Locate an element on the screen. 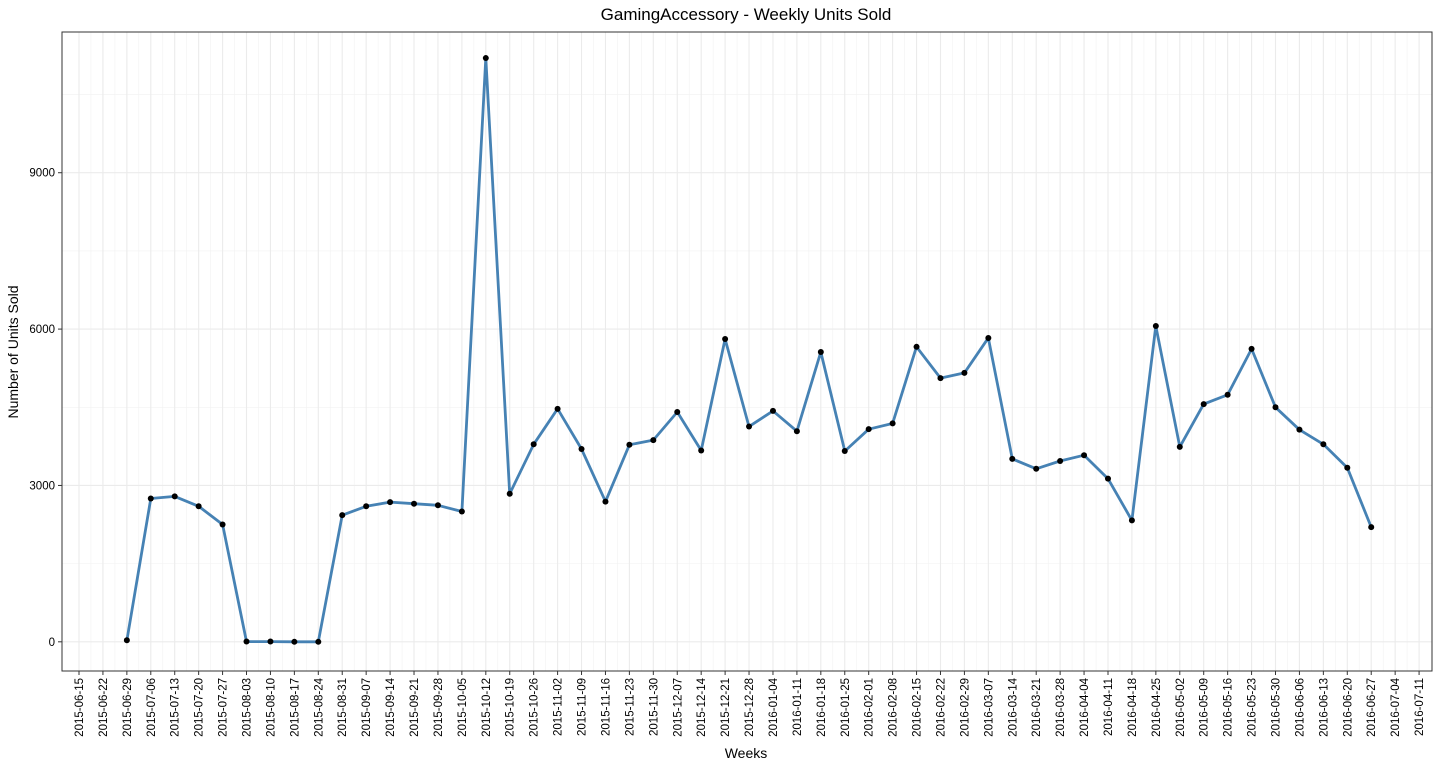  x-tick-label: 2015-10-19 is located at coordinates (511, 707).